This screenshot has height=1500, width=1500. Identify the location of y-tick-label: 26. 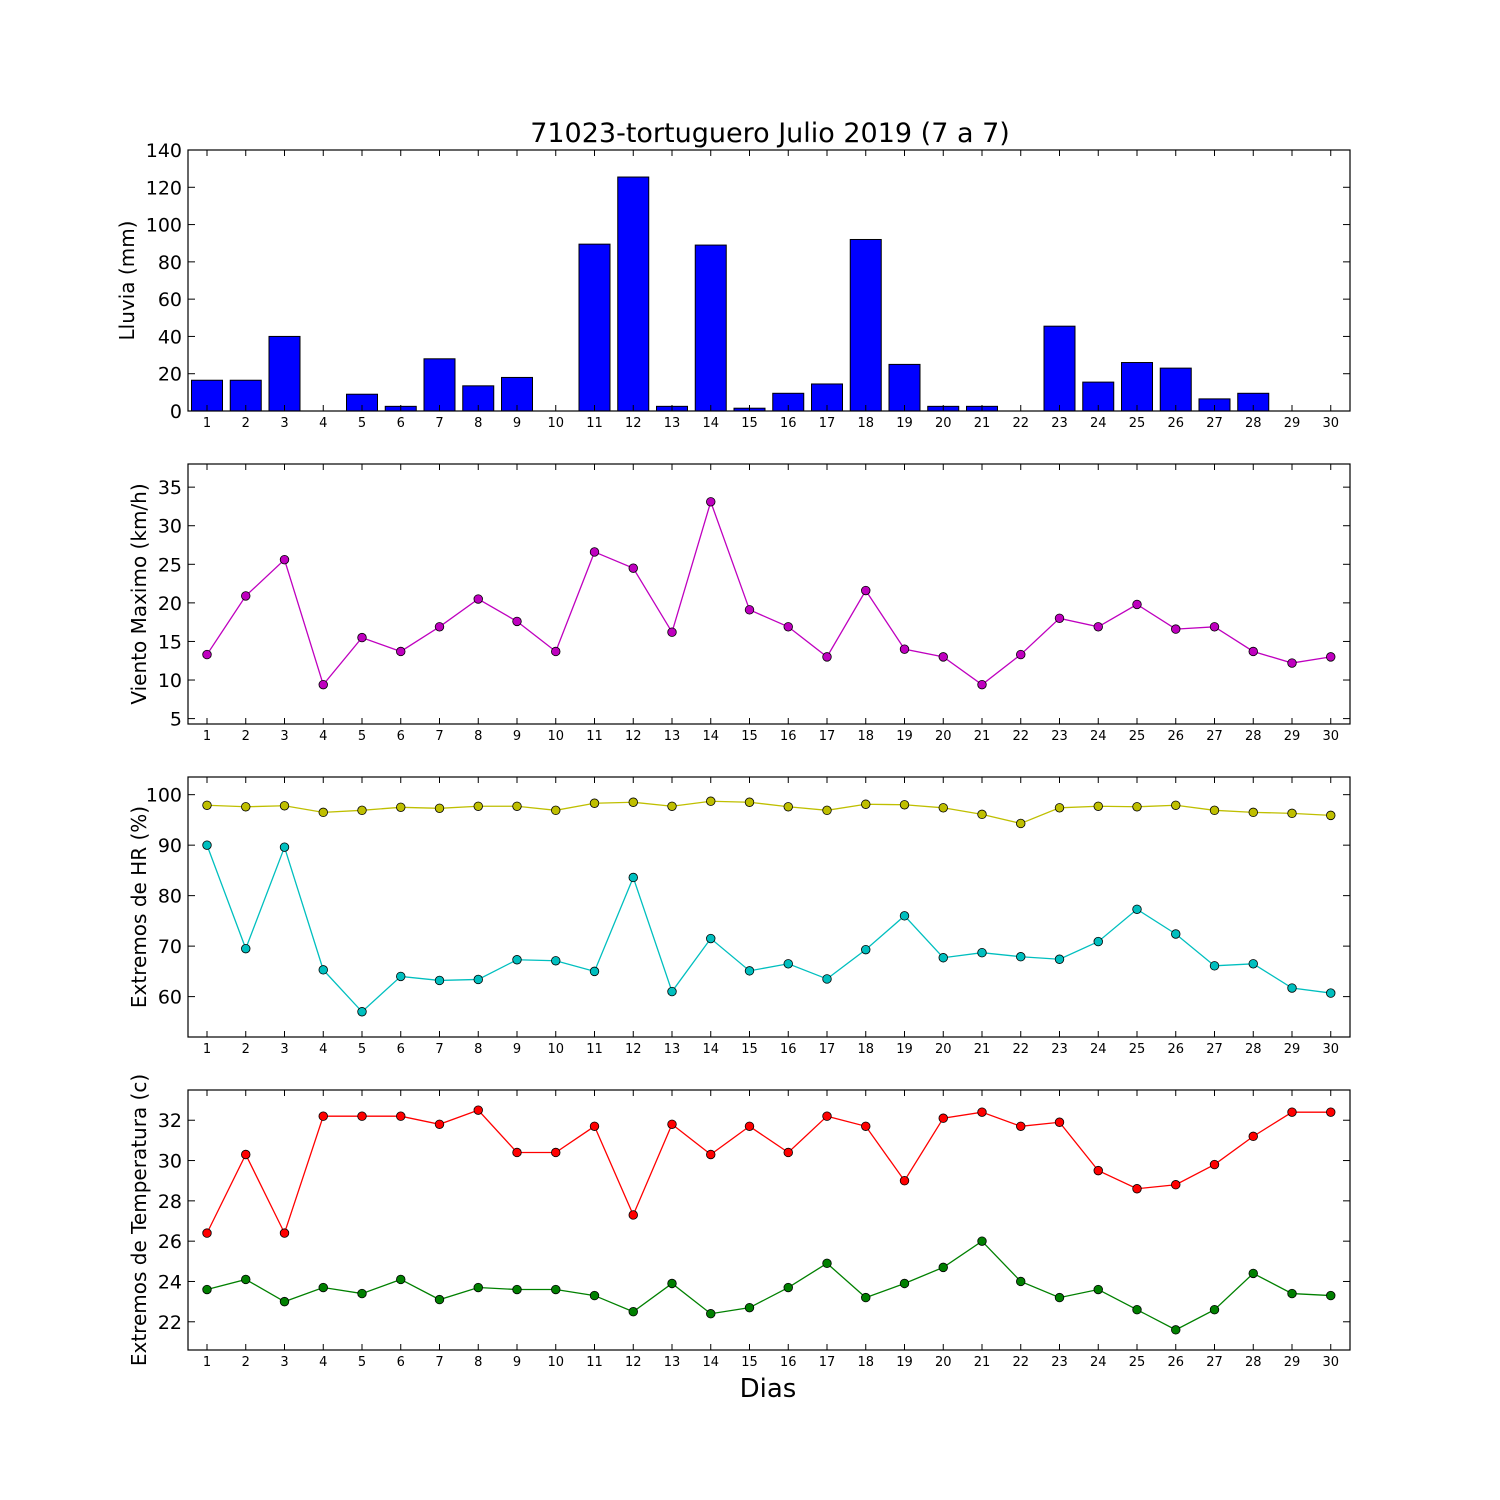
(170, 1242).